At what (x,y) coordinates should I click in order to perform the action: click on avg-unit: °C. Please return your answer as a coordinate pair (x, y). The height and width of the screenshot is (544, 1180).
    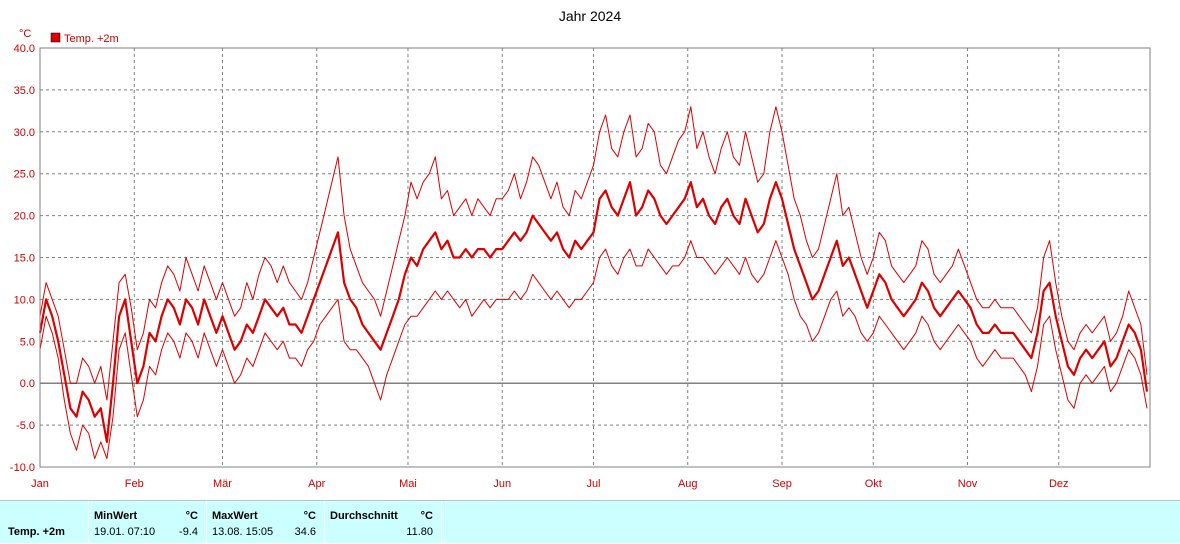
    Looking at the image, I should click on (426, 516).